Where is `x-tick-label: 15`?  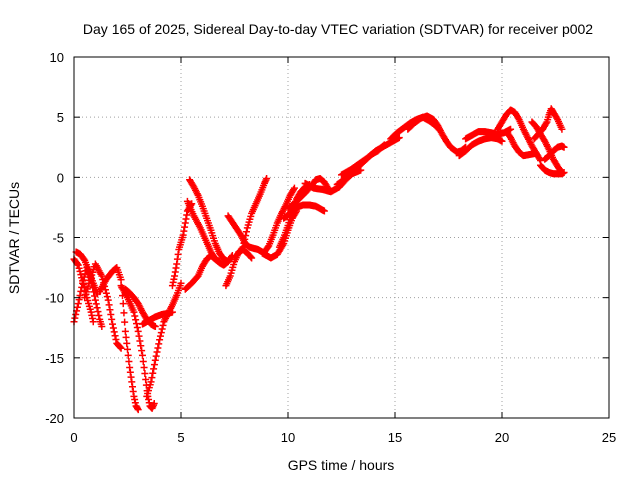
x-tick-label: 15 is located at coordinates (395, 437).